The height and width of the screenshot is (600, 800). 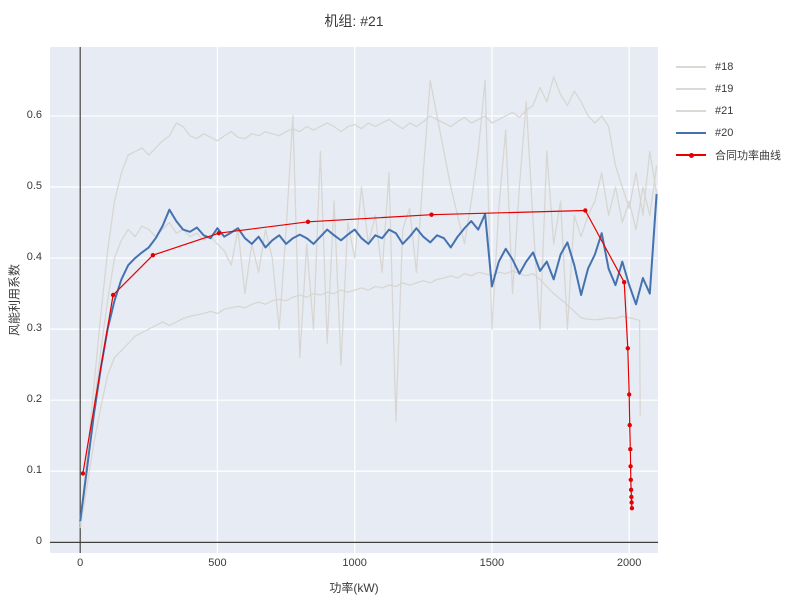 What do you see at coordinates (354, 563) in the screenshot?
I see `x-tick-label: 1000` at bounding box center [354, 563].